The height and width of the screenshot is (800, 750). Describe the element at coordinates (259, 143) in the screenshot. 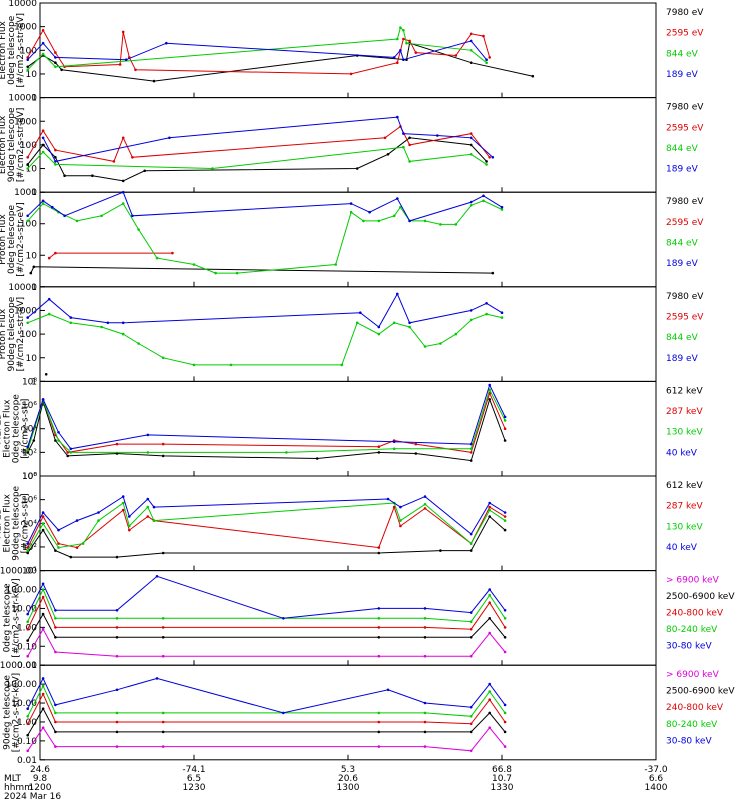

I see `series-1-line` at that location.